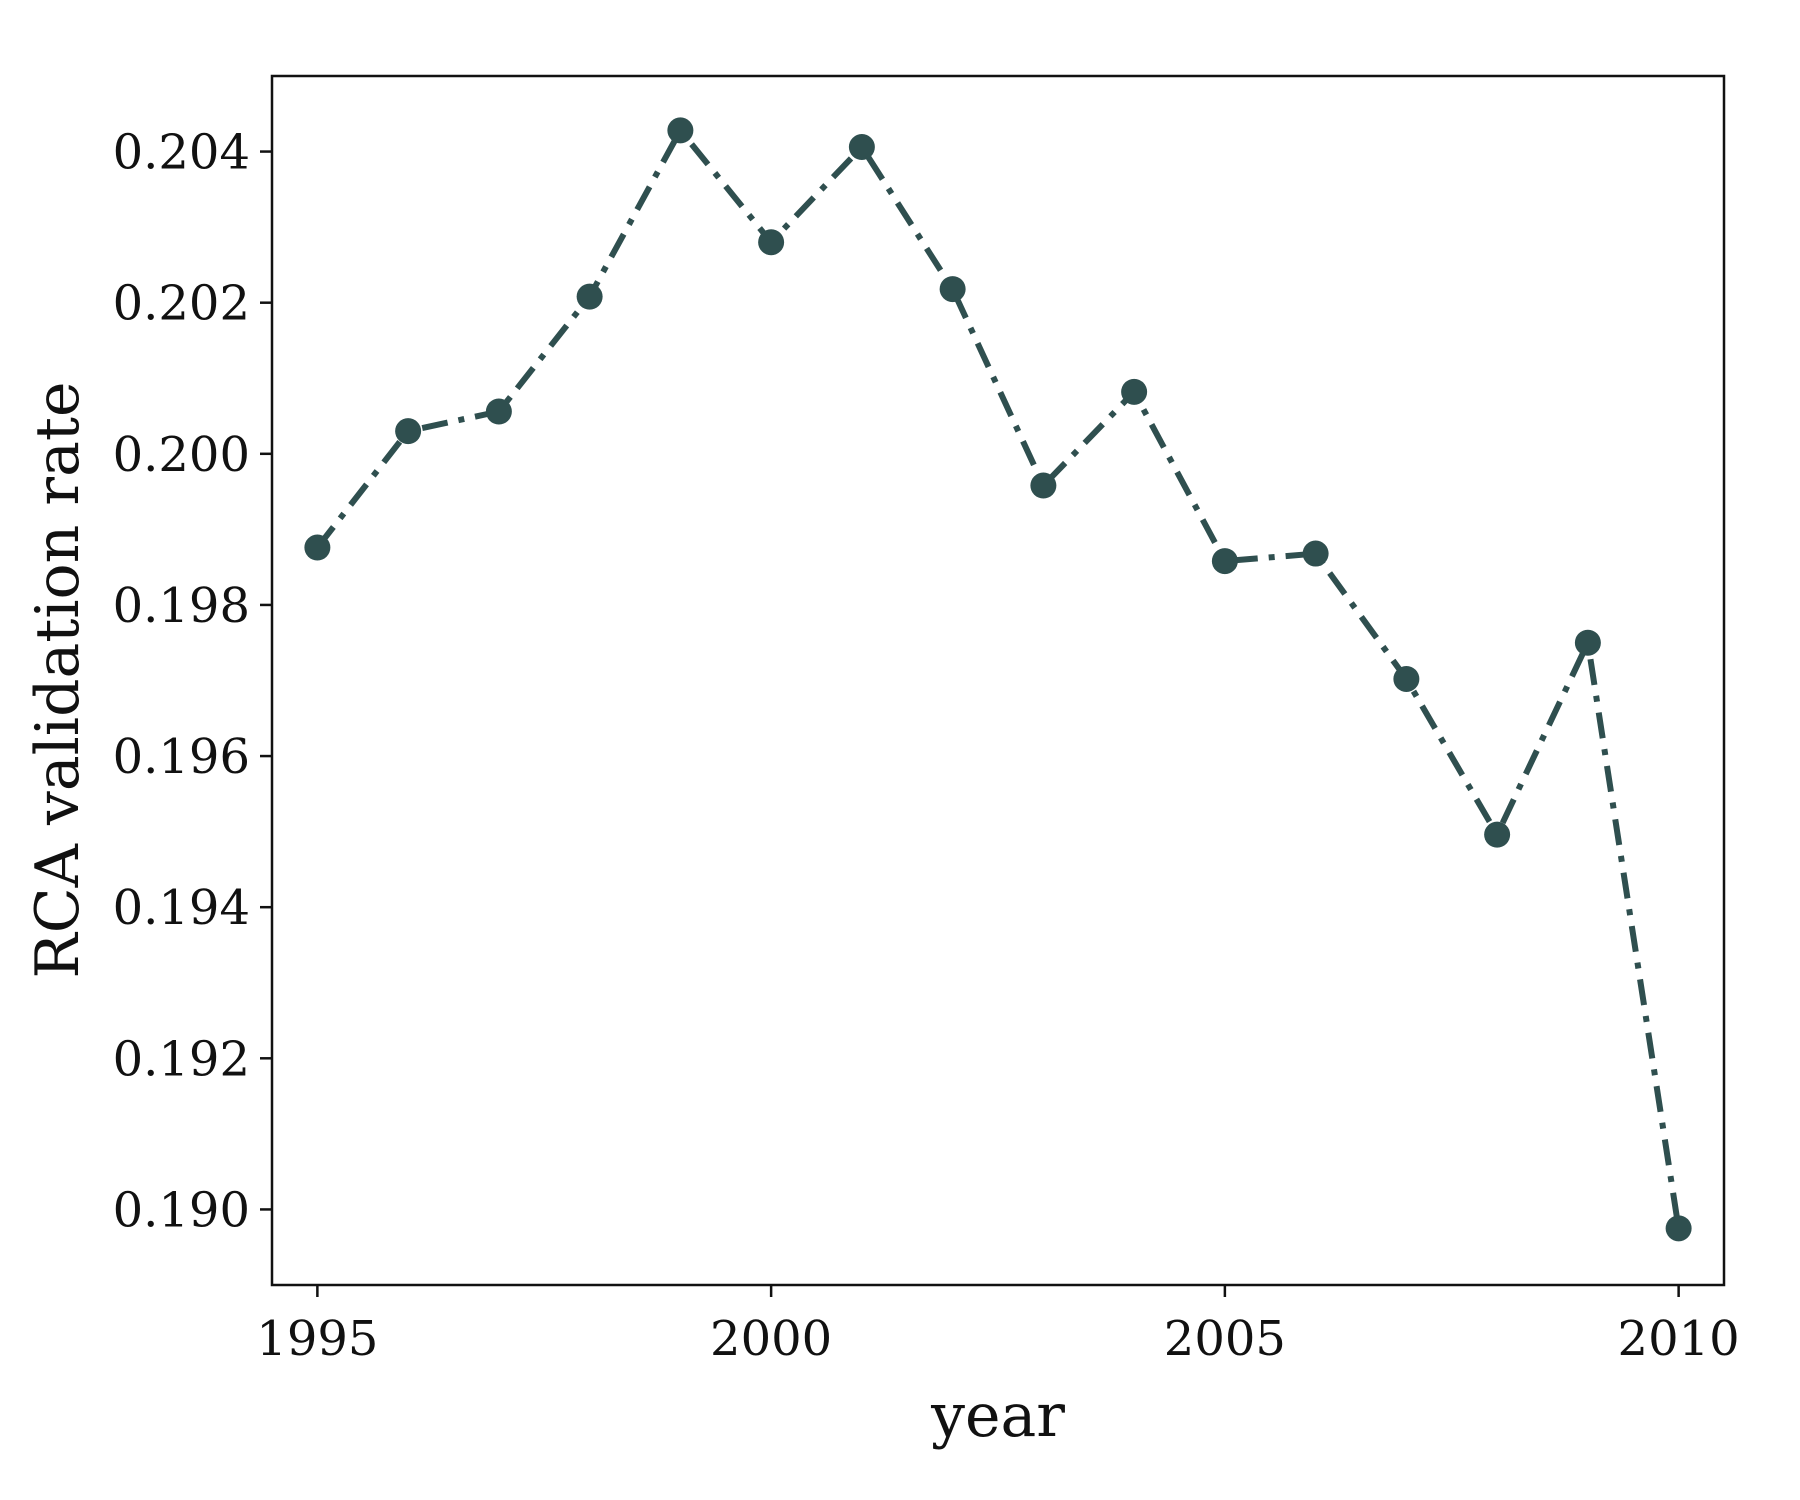 This screenshot has width=1800, height=1500. I want to click on y-tick-label: 0.202, so click(181, 304).